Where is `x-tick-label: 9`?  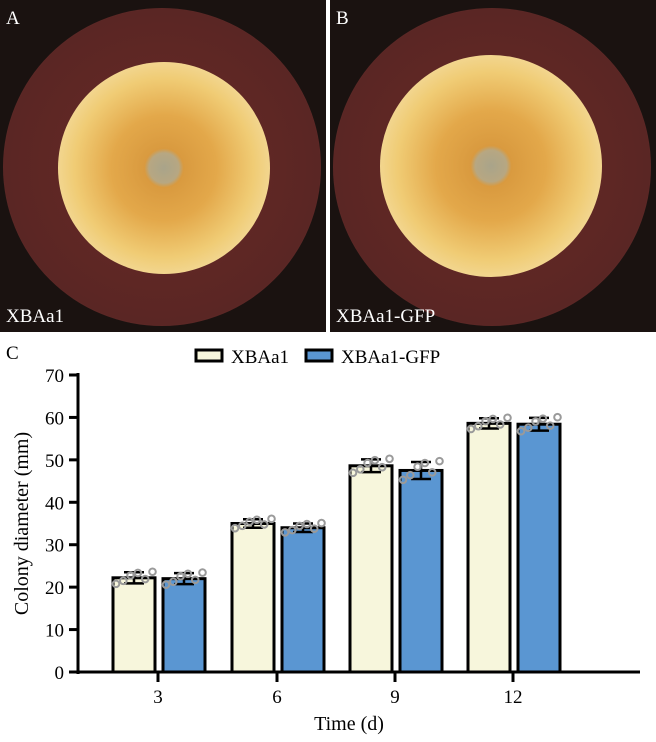 x-tick-label: 9 is located at coordinates (395, 697).